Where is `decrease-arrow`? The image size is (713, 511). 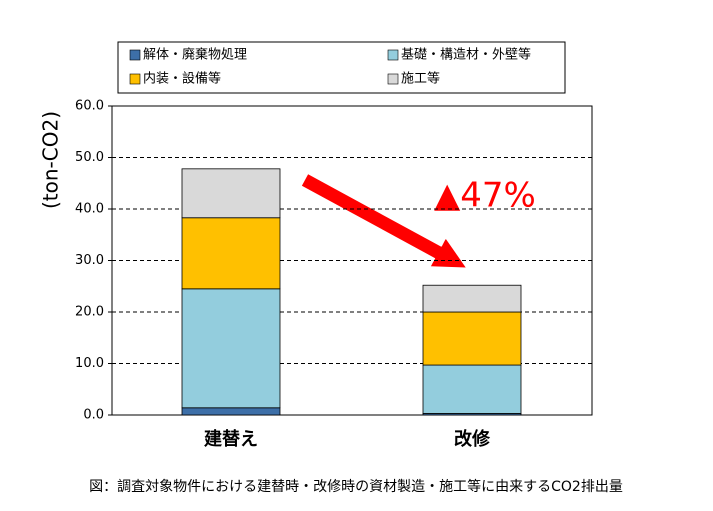 decrease-arrow is located at coordinates (383, 221).